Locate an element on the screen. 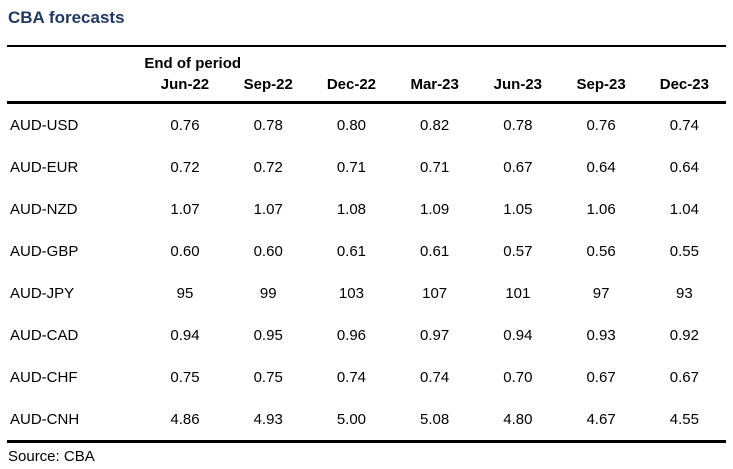 This screenshot has width=733, height=469. cell: 93 is located at coordinates (684, 293).